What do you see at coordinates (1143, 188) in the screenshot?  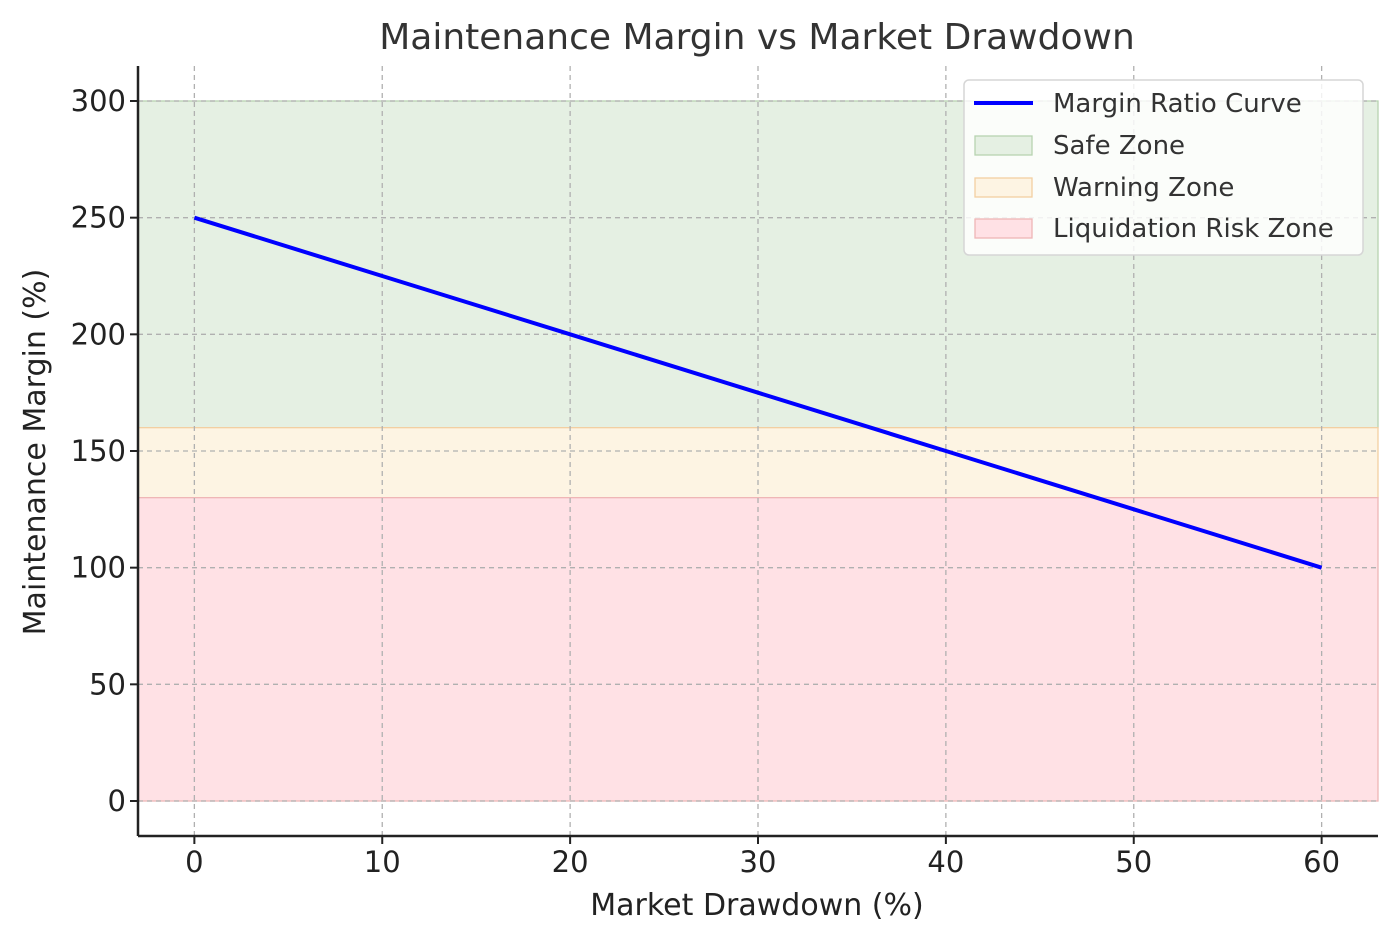 I see `legend-label: Warning Zone` at bounding box center [1143, 188].